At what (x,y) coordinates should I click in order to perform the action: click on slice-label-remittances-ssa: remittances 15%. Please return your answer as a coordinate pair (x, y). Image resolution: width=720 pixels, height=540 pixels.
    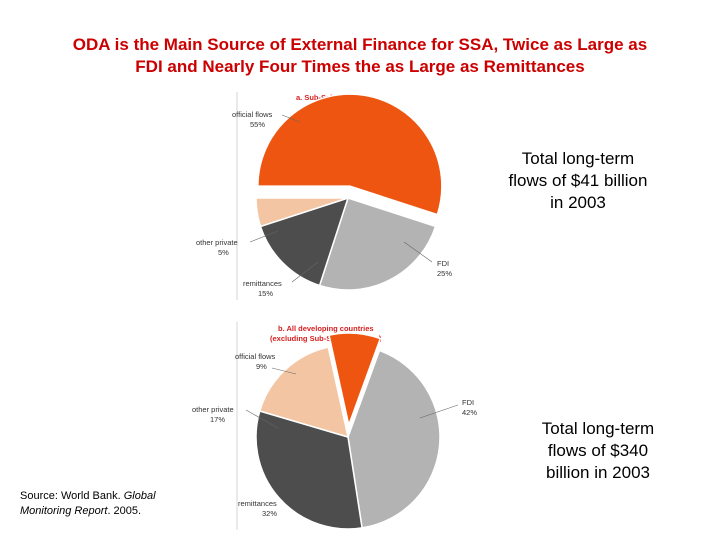
    Looking at the image, I should click on (281, 279).